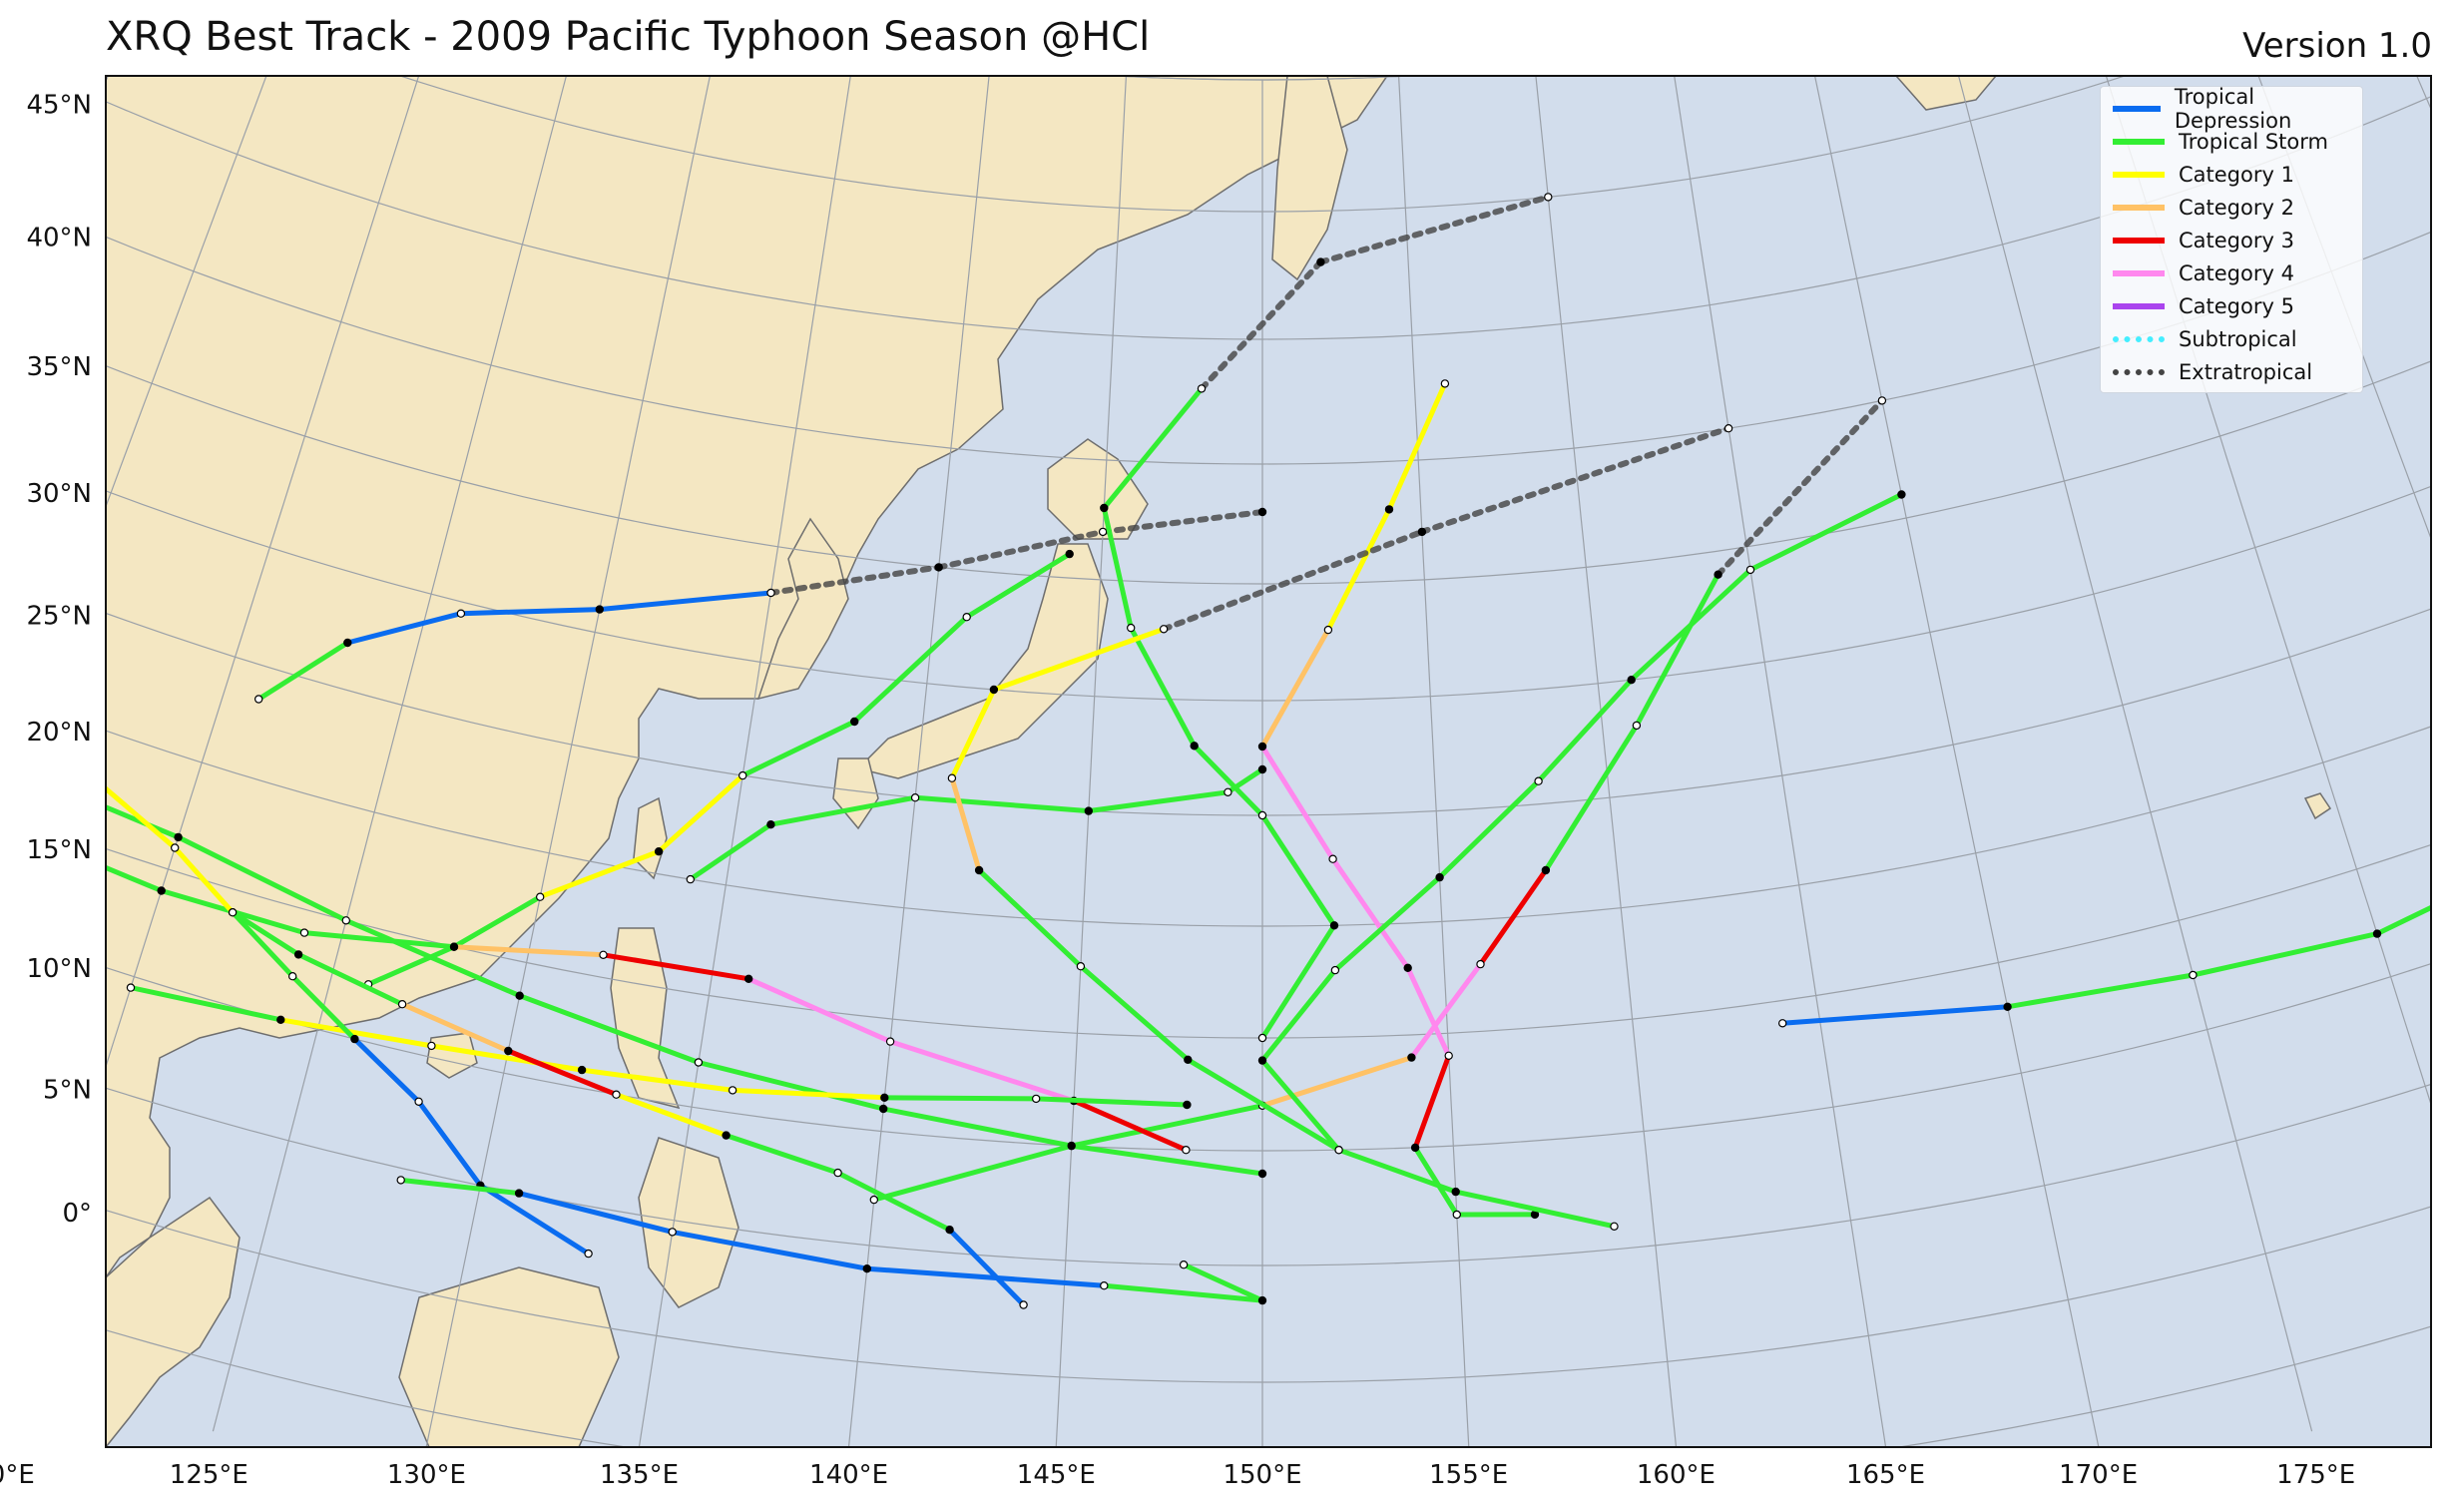 The image size is (2452, 1512). Describe the element at coordinates (1056, 1475) in the screenshot. I see `longitude-label: 145°E` at that location.